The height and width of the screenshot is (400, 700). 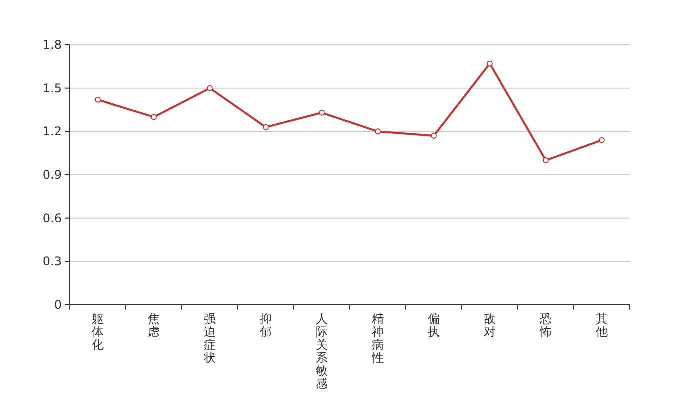 I want to click on y-tick-label: 0.9, so click(x=52, y=175).